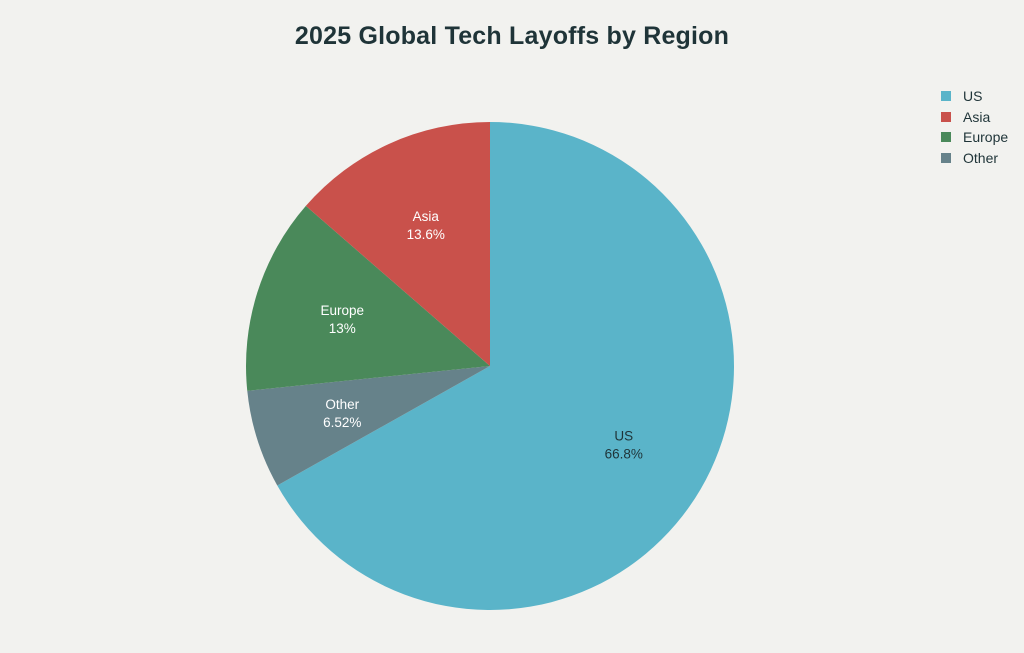 The image size is (1024, 653). Describe the element at coordinates (946, 96) in the screenshot. I see `legend-swatch-us` at that location.